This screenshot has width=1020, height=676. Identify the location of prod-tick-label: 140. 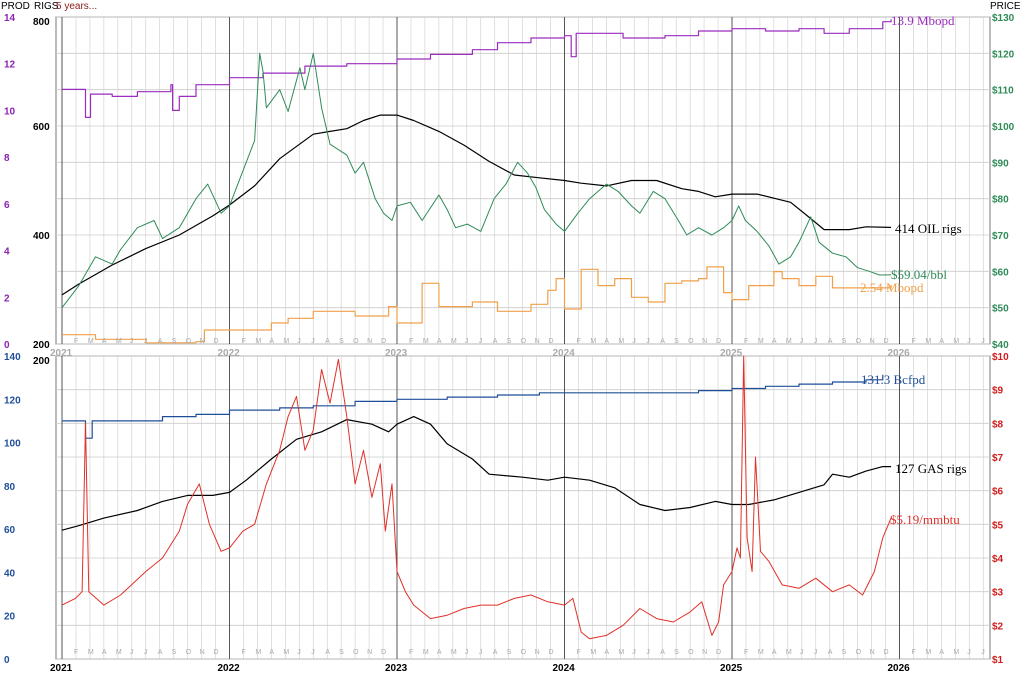
(12, 357).